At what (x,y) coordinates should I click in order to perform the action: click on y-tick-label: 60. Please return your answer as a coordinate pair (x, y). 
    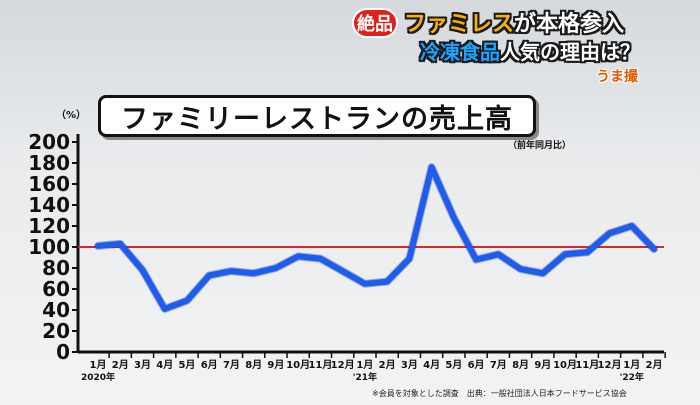
    Looking at the image, I should click on (56, 289).